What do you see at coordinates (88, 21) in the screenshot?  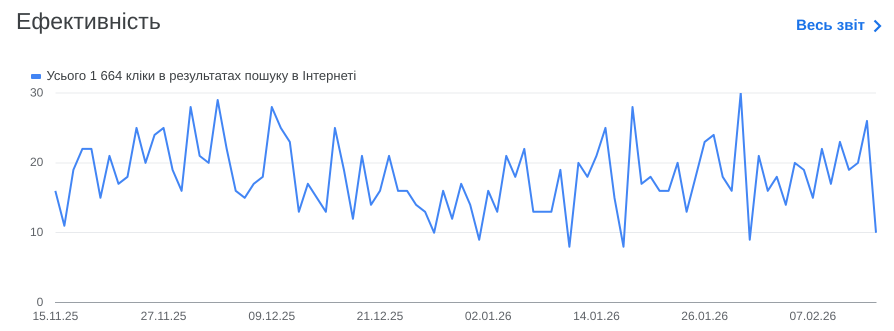 I see `chart-title: Ефективність` at bounding box center [88, 21].